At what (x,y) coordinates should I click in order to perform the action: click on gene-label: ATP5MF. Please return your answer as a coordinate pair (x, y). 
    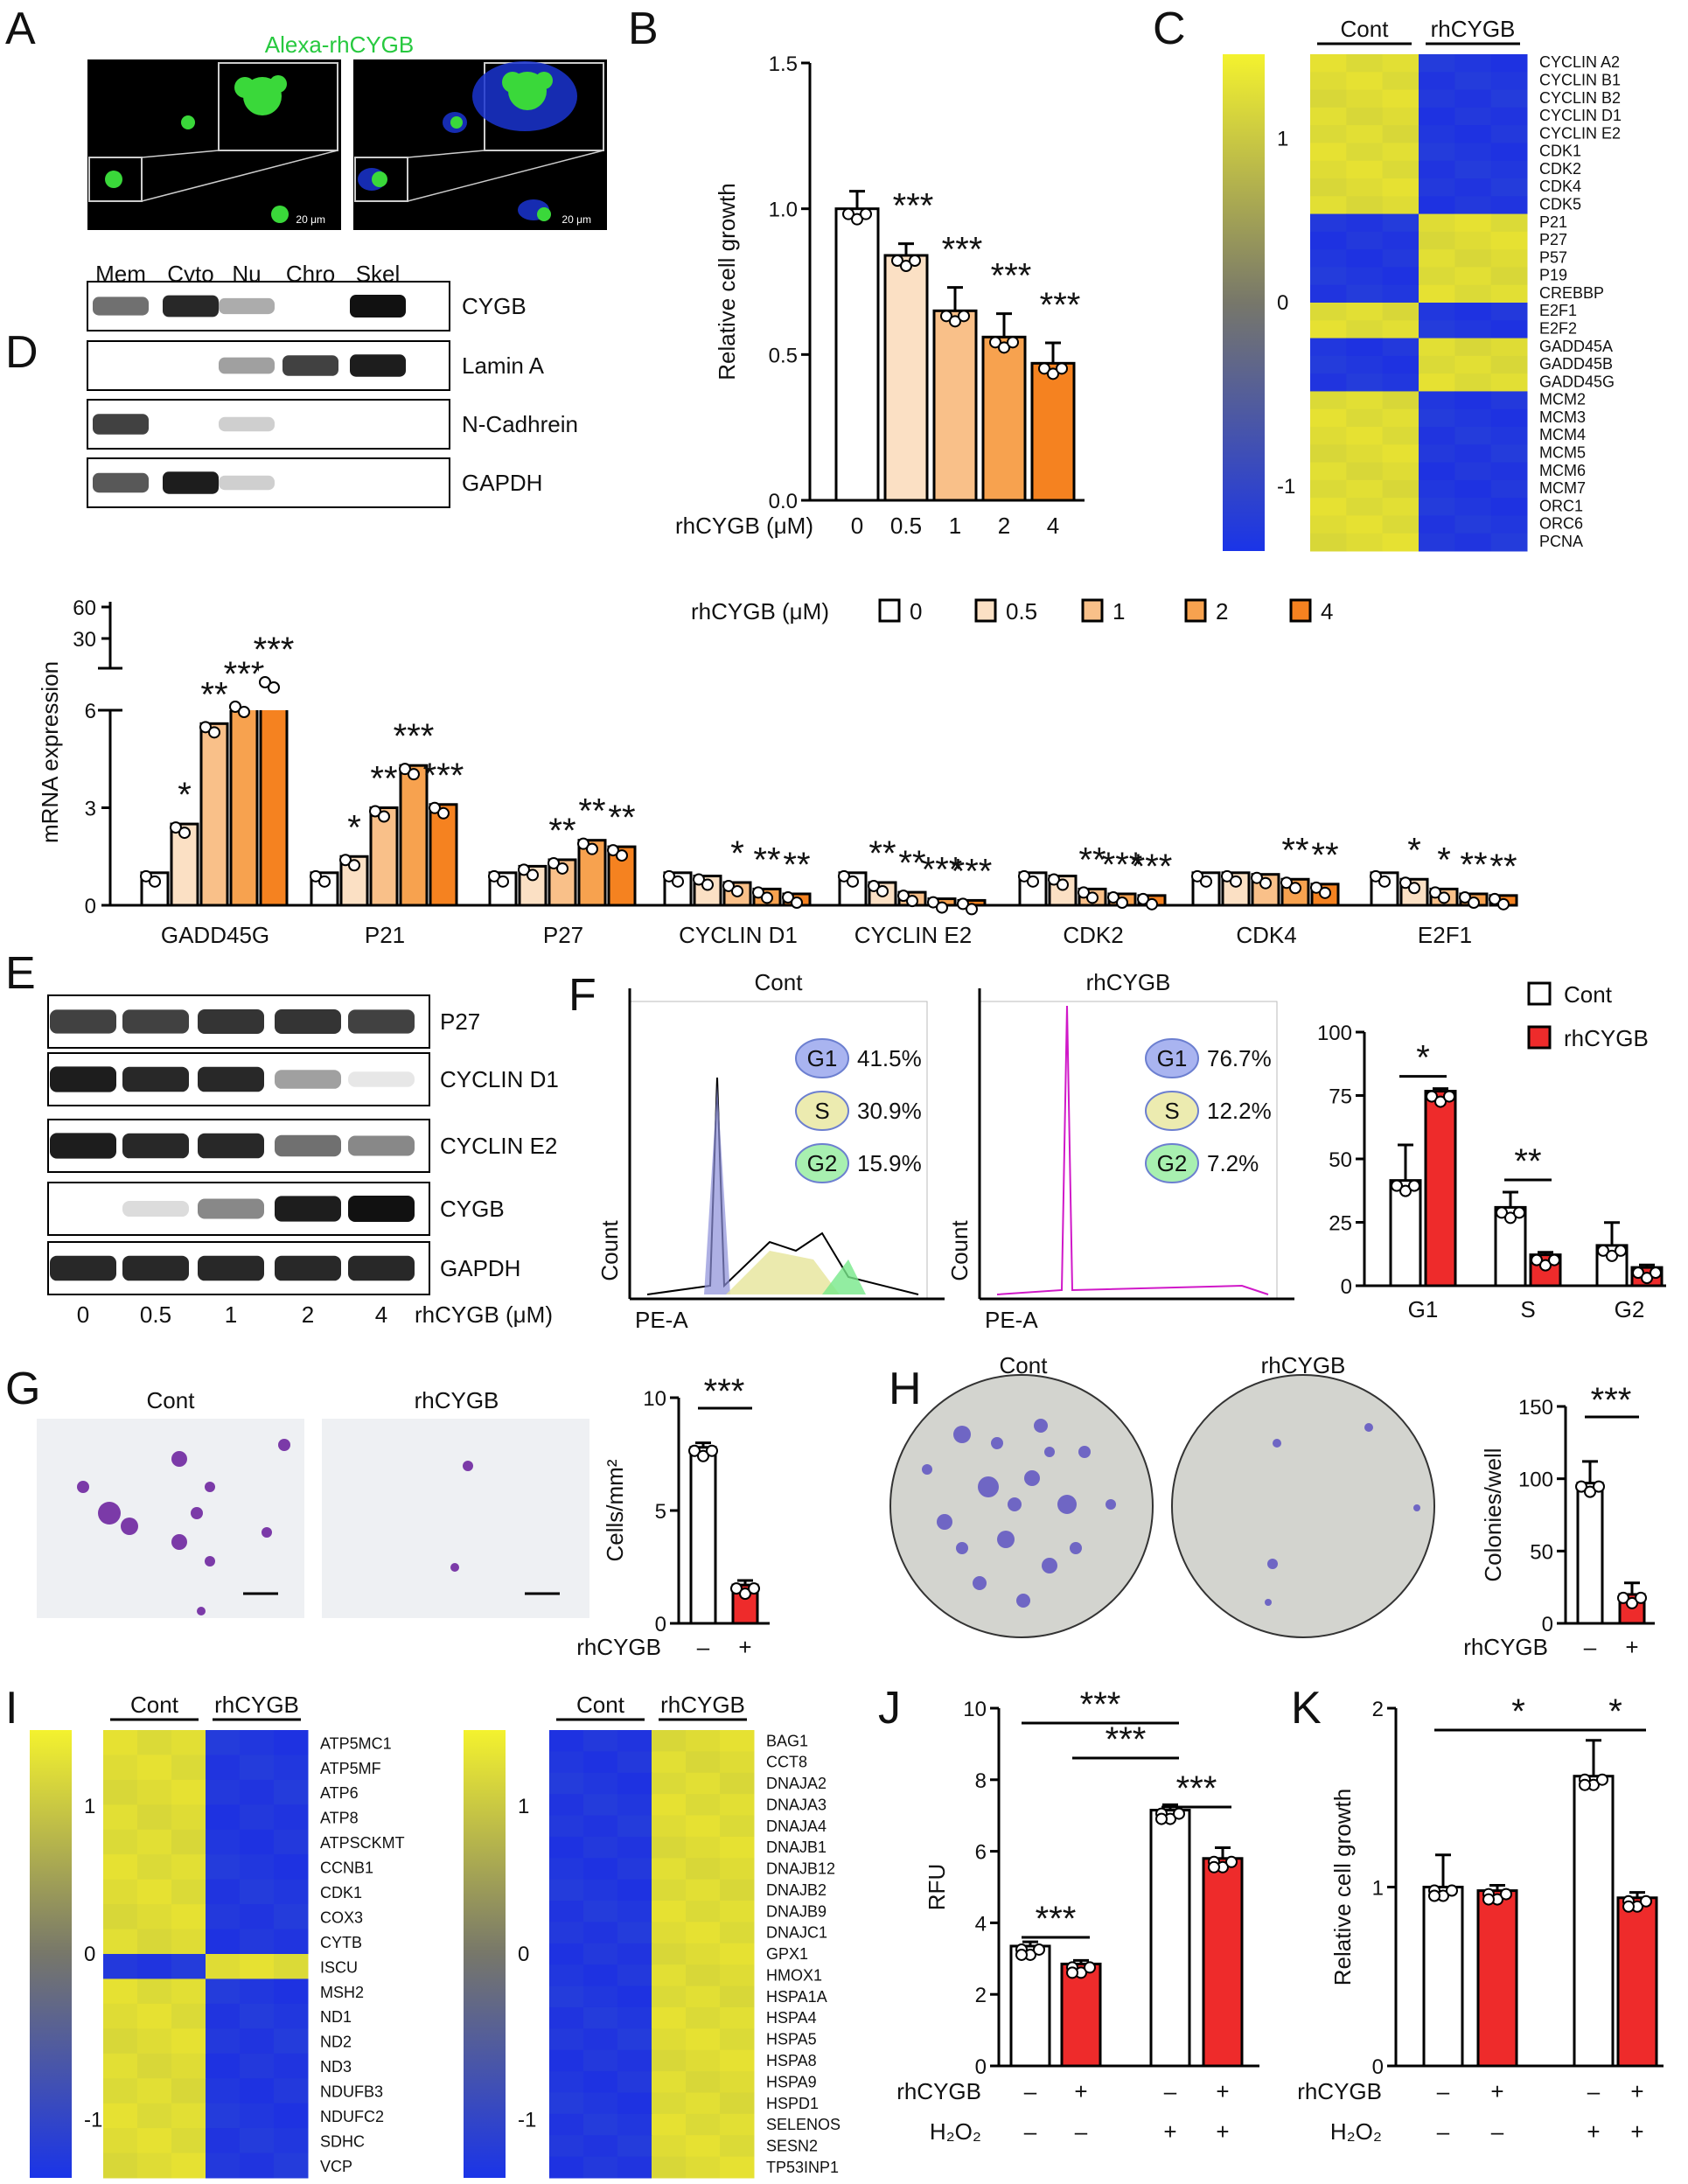
    Looking at the image, I should click on (350, 1768).